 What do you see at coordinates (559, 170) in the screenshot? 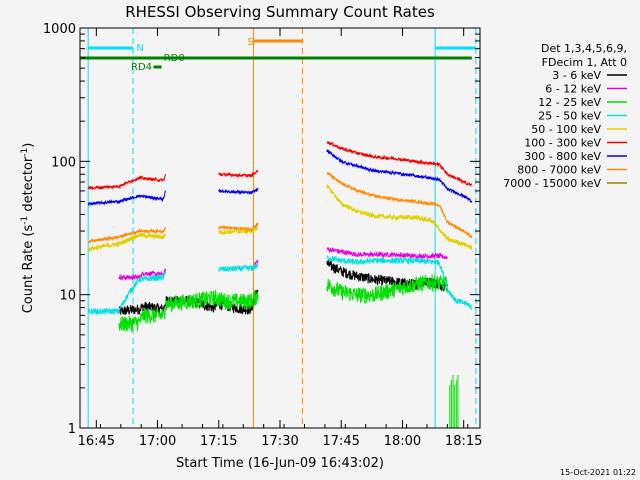
I see `legend-label-7: 800 - 7000 keV` at bounding box center [559, 170].